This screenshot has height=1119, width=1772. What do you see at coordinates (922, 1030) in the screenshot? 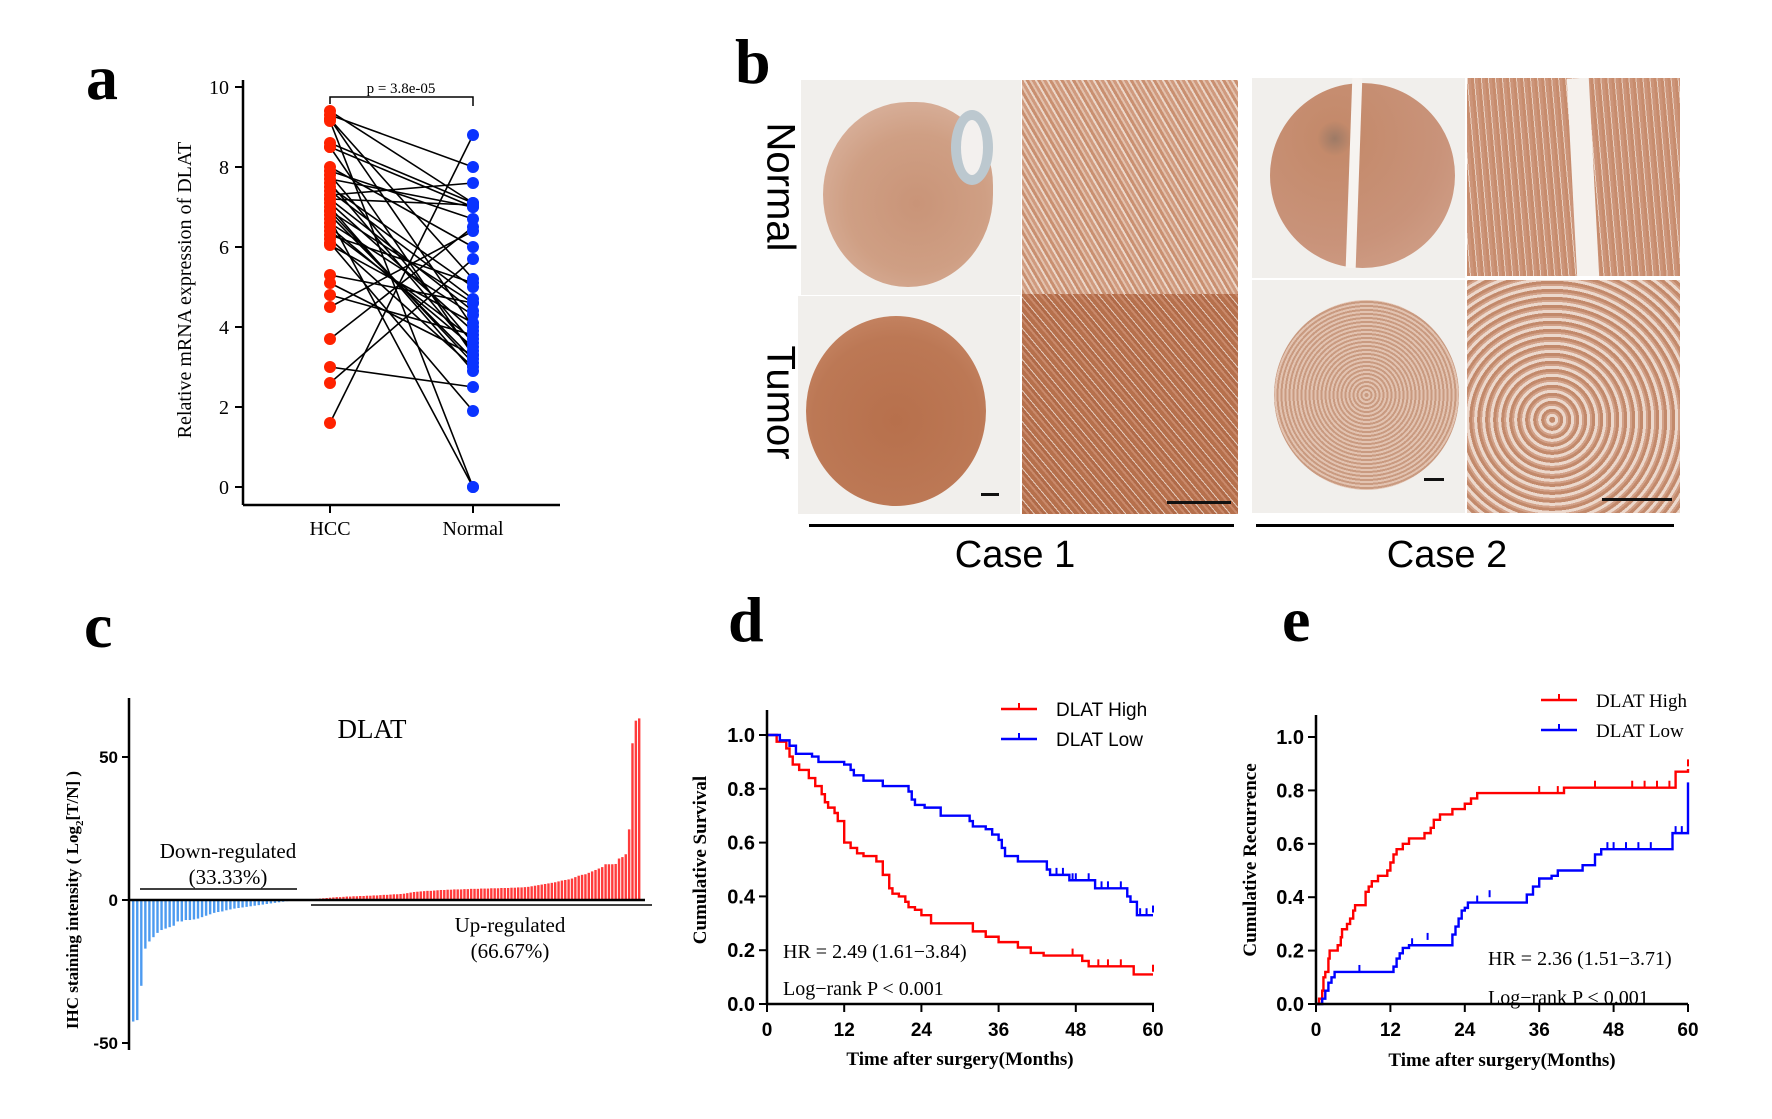
I see `x-tick-label: 24` at bounding box center [922, 1030].